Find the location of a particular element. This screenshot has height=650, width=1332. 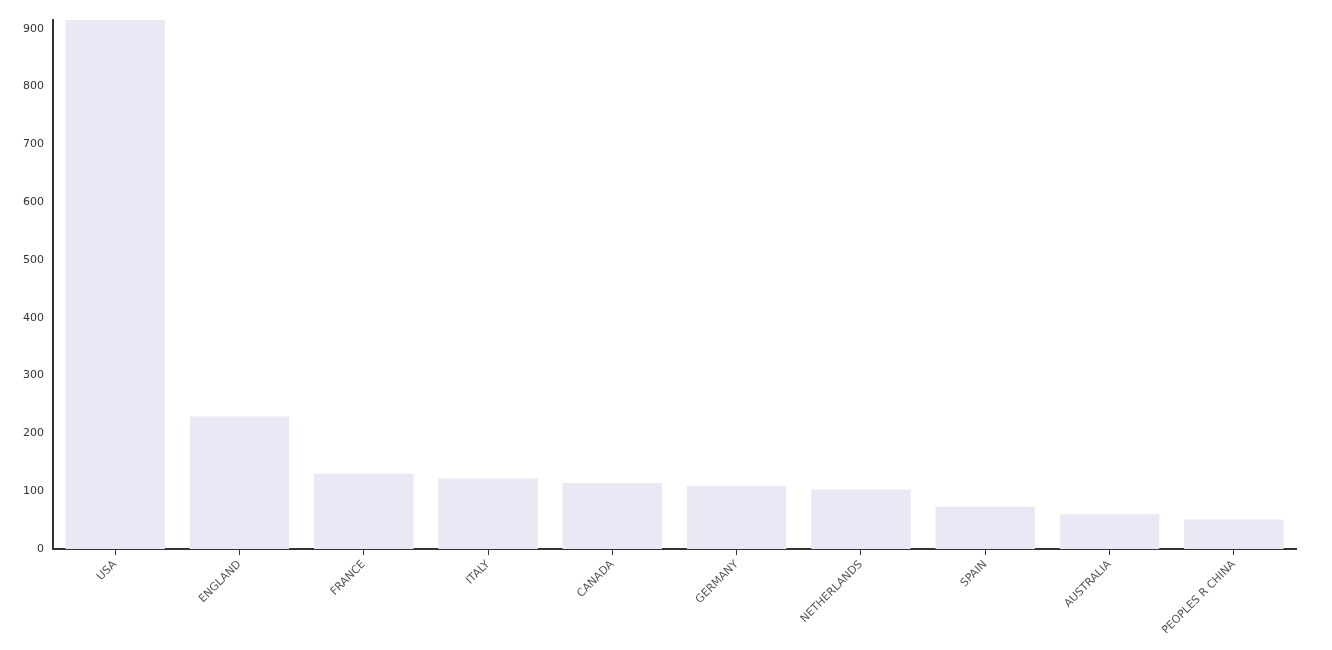

y-tick-label: 900 is located at coordinates (33, 28).